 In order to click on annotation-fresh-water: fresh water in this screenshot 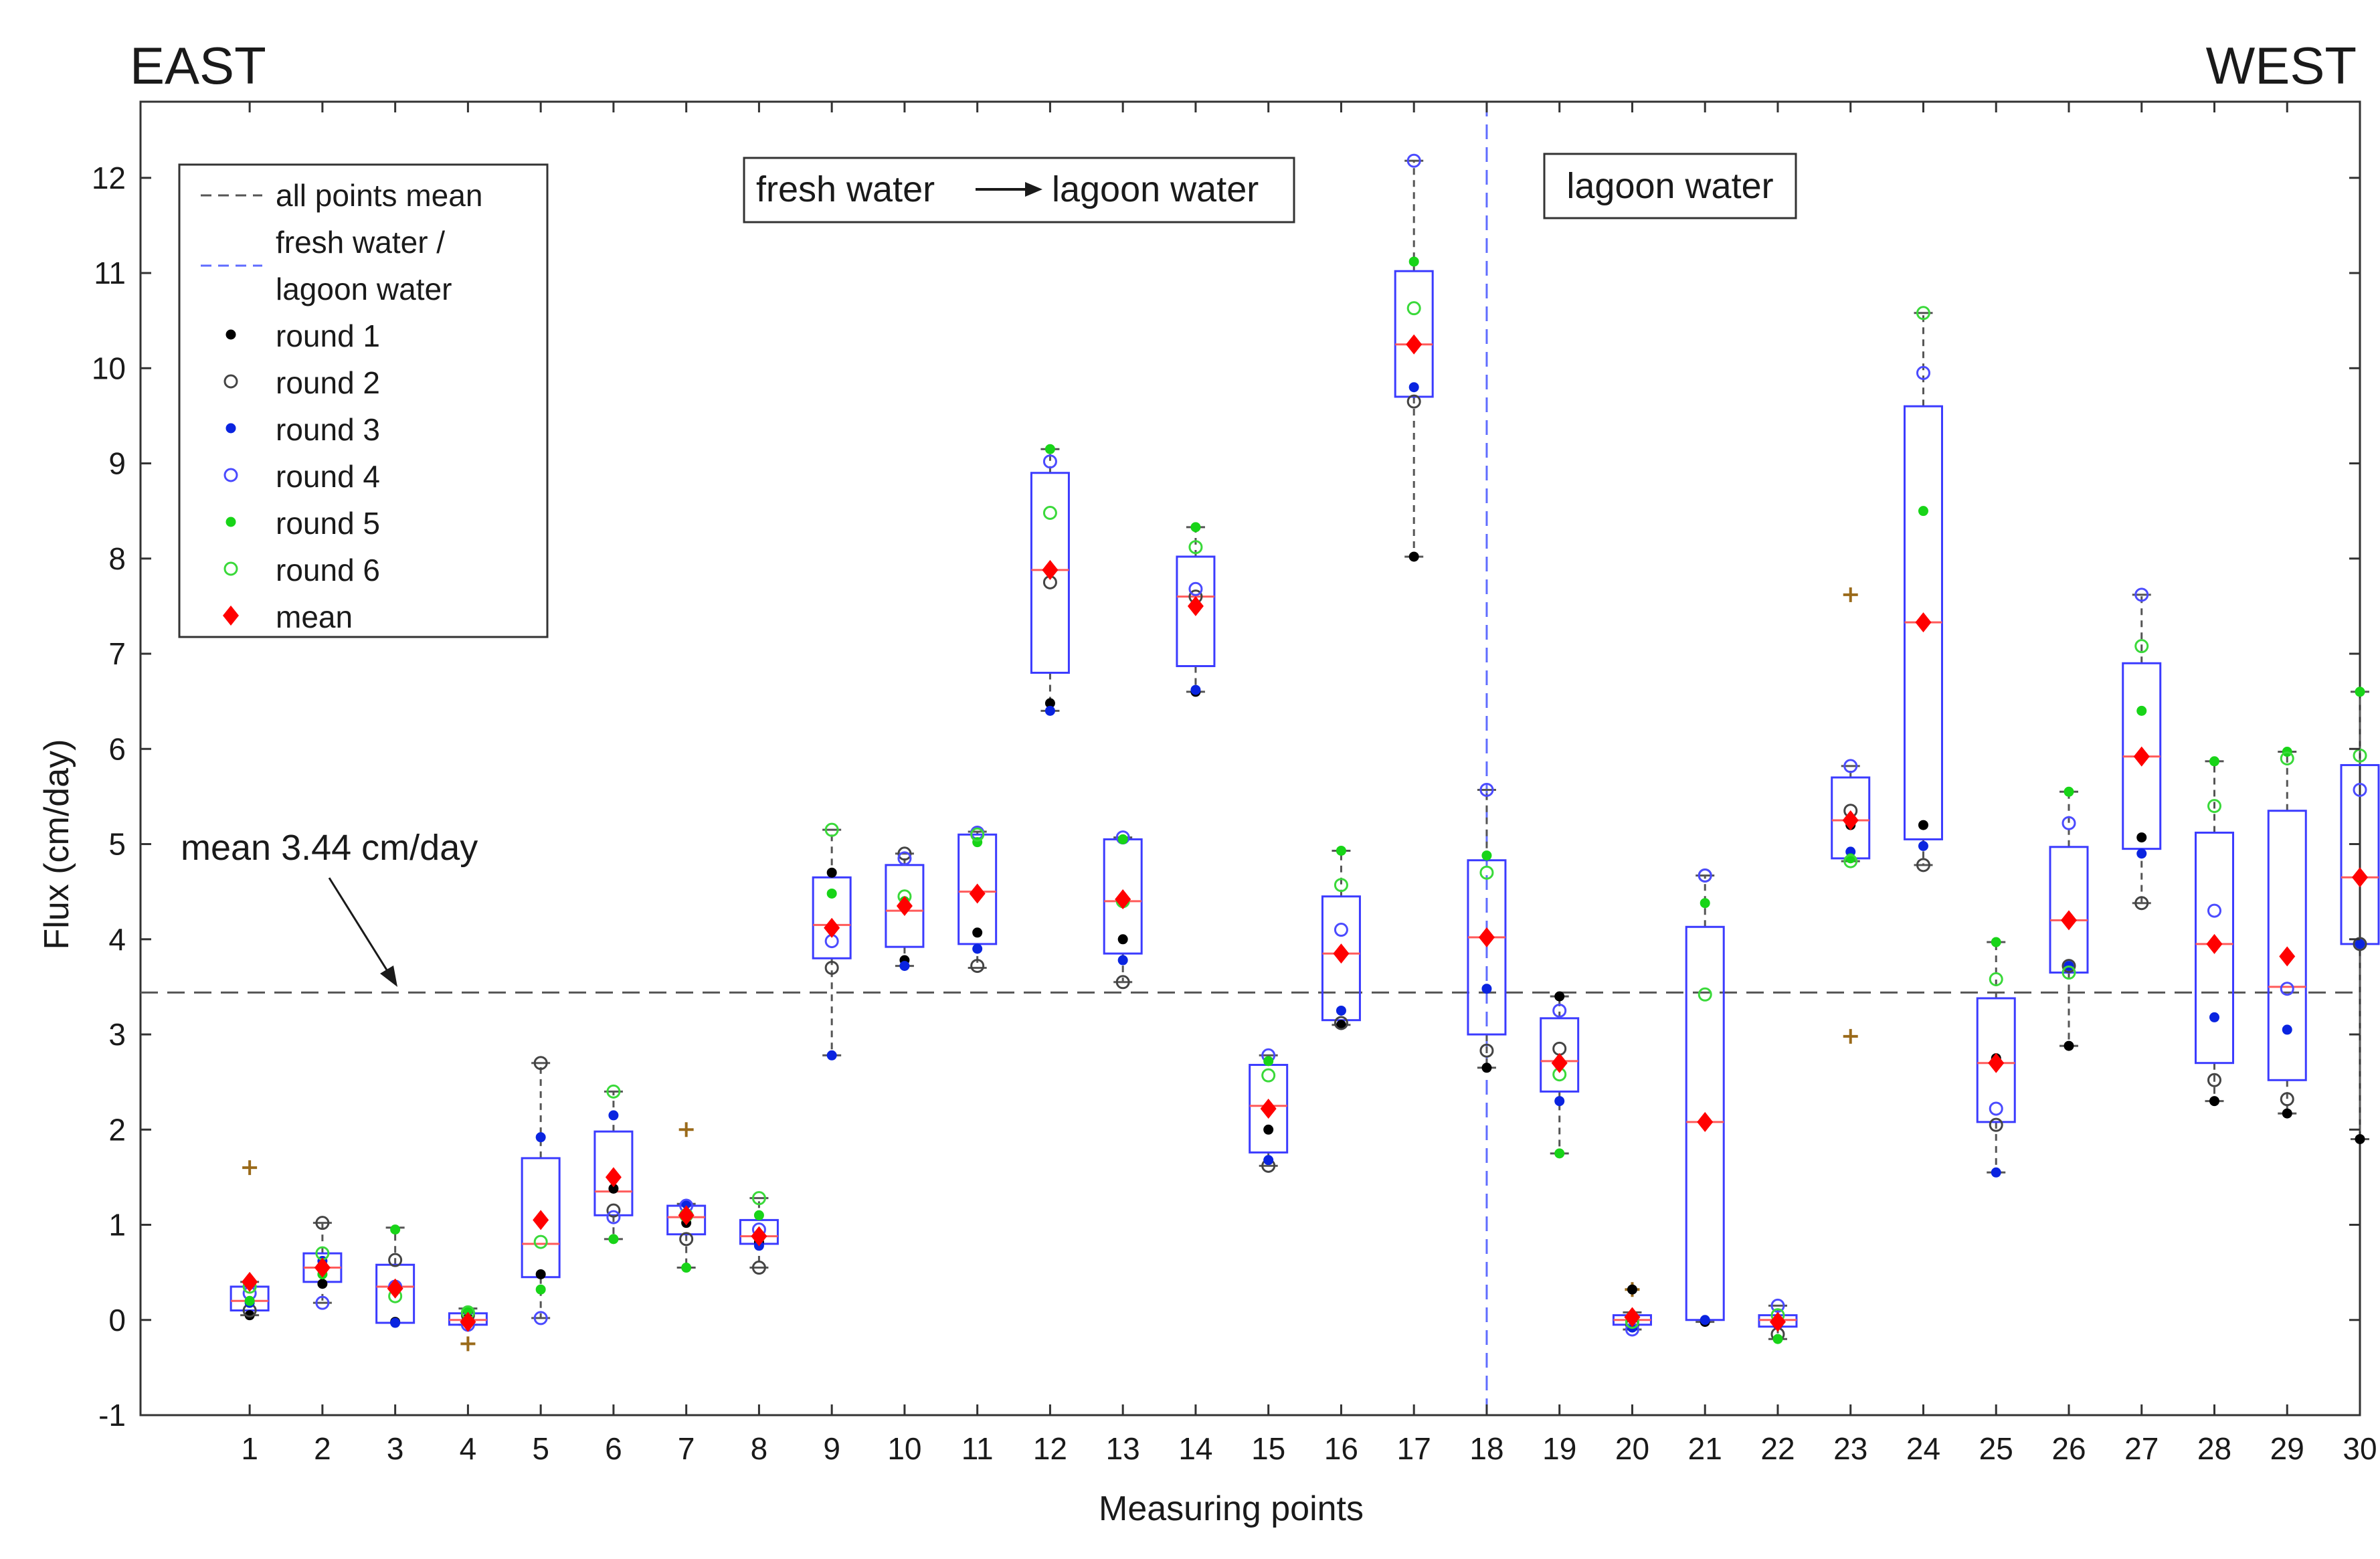, I will do `click(845, 189)`.